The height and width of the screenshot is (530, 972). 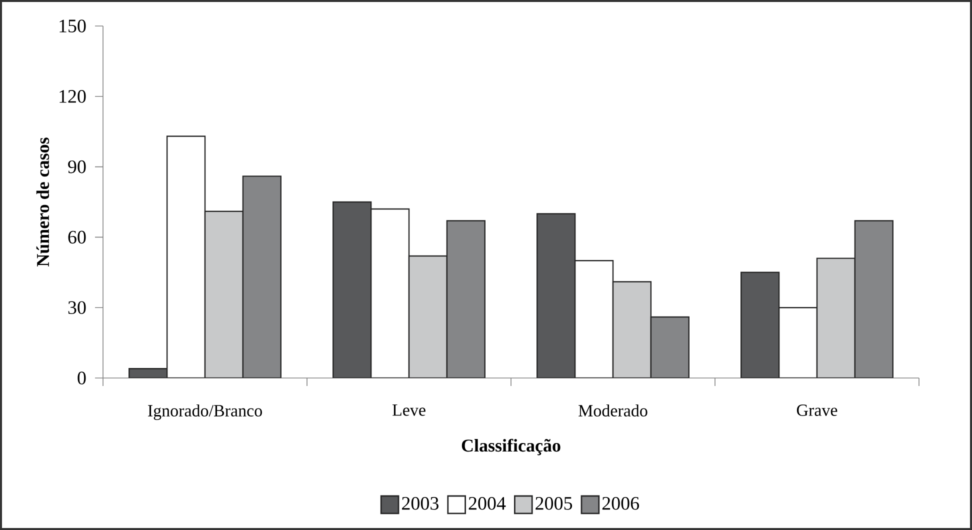 What do you see at coordinates (77, 167) in the screenshot?
I see `y-tick-label: 90` at bounding box center [77, 167].